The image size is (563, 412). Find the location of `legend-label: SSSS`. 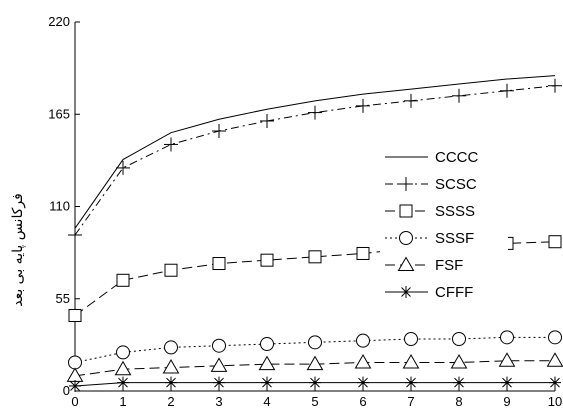

legend-label: SSSS is located at coordinates (455, 211).